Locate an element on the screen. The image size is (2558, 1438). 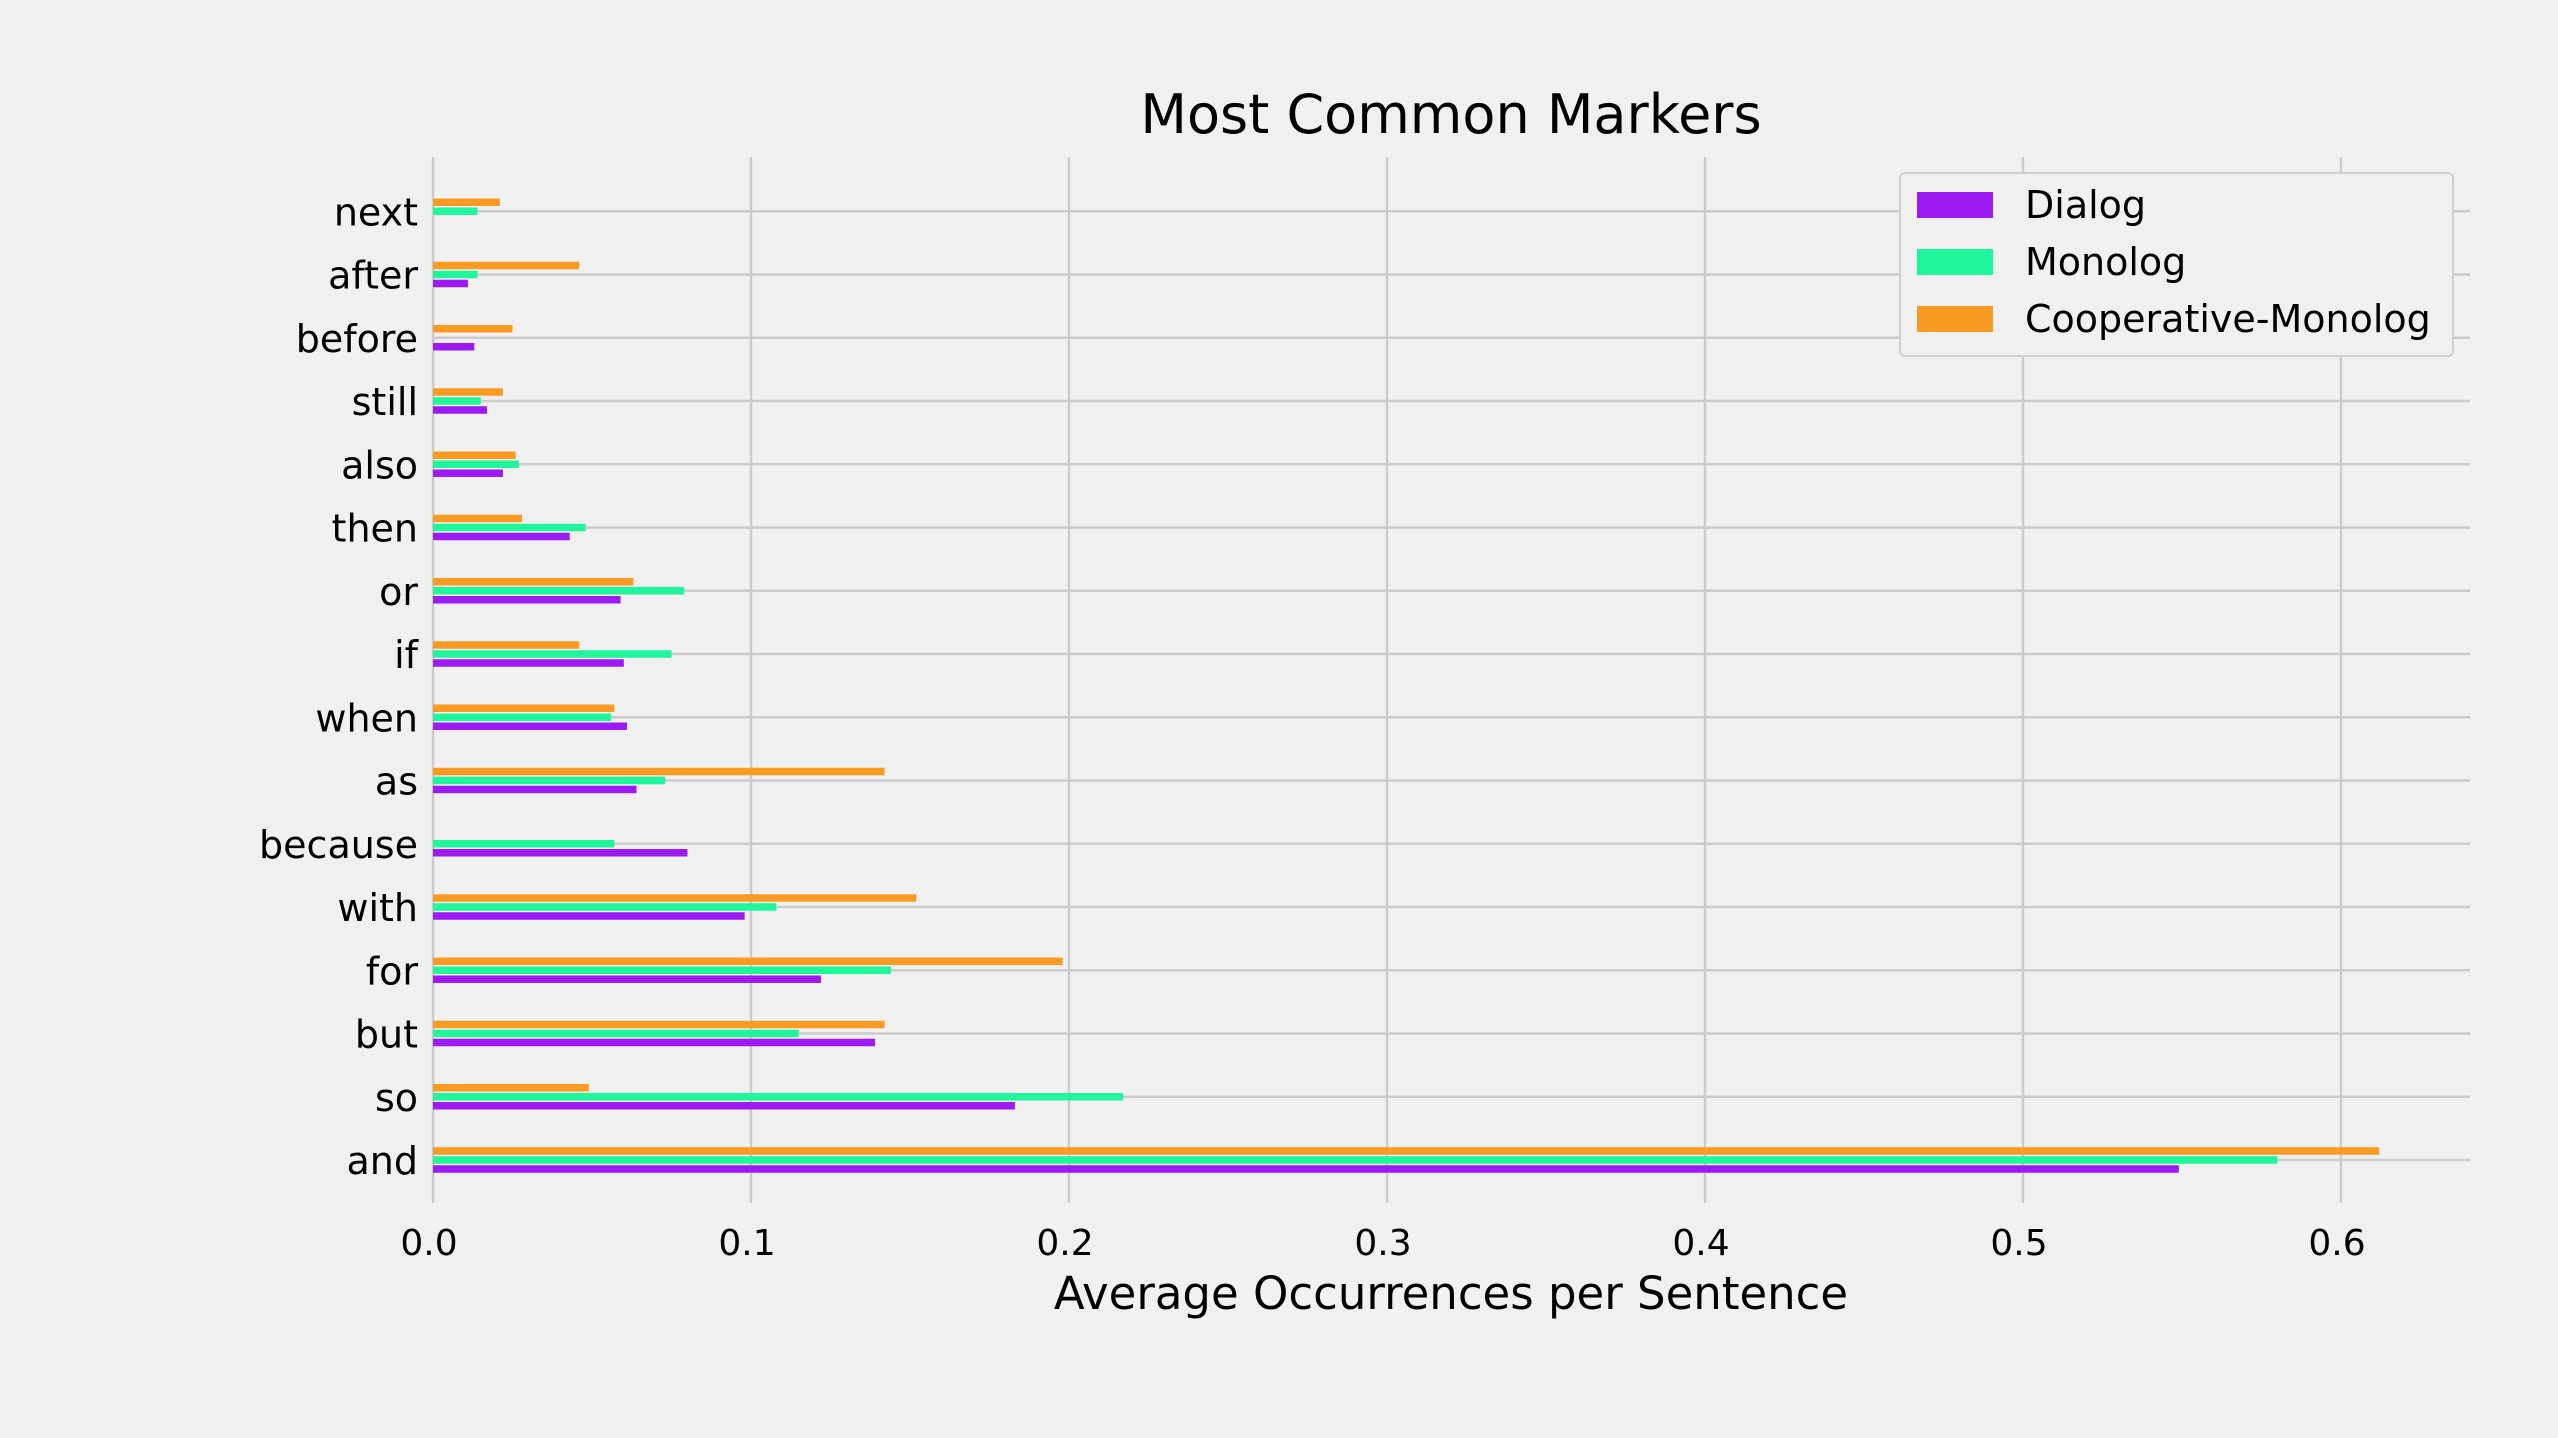
bar-monolog-as is located at coordinates (549, 780).